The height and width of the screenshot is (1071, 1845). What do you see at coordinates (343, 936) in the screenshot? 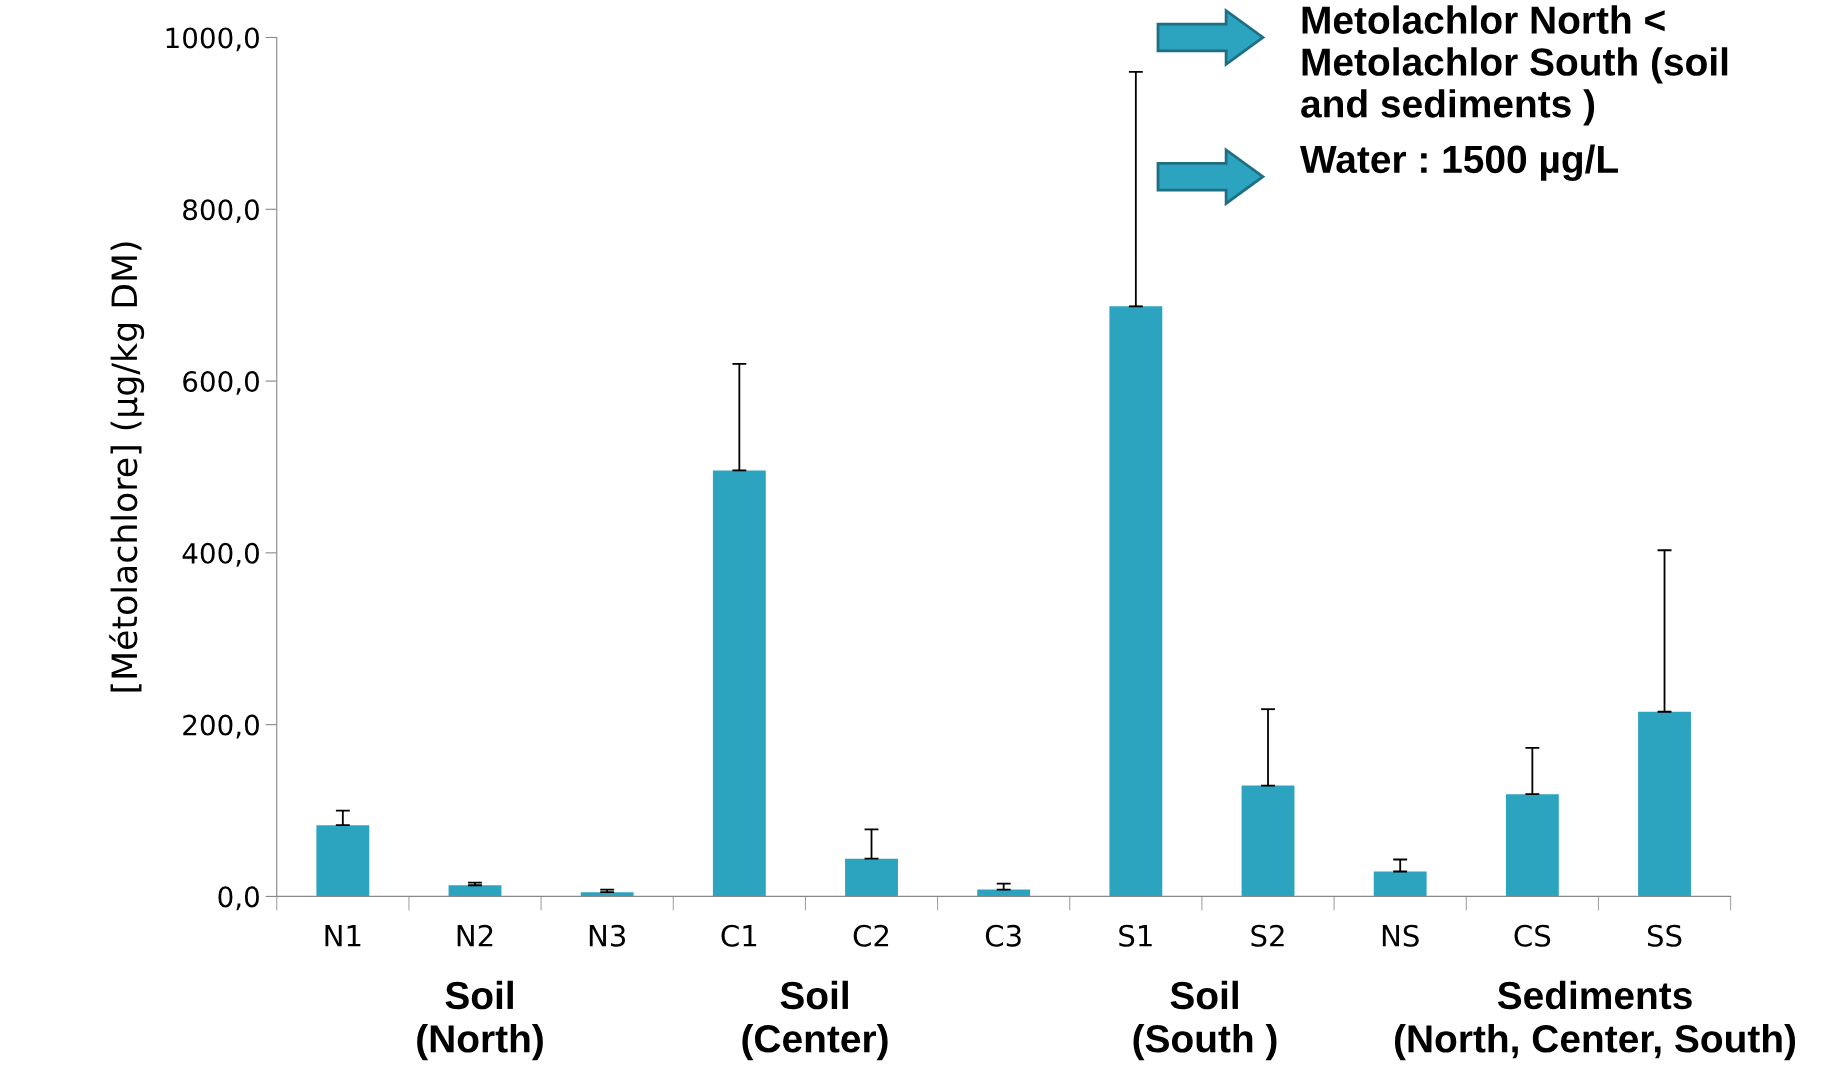
I see `x-tick-label: N1` at bounding box center [343, 936].